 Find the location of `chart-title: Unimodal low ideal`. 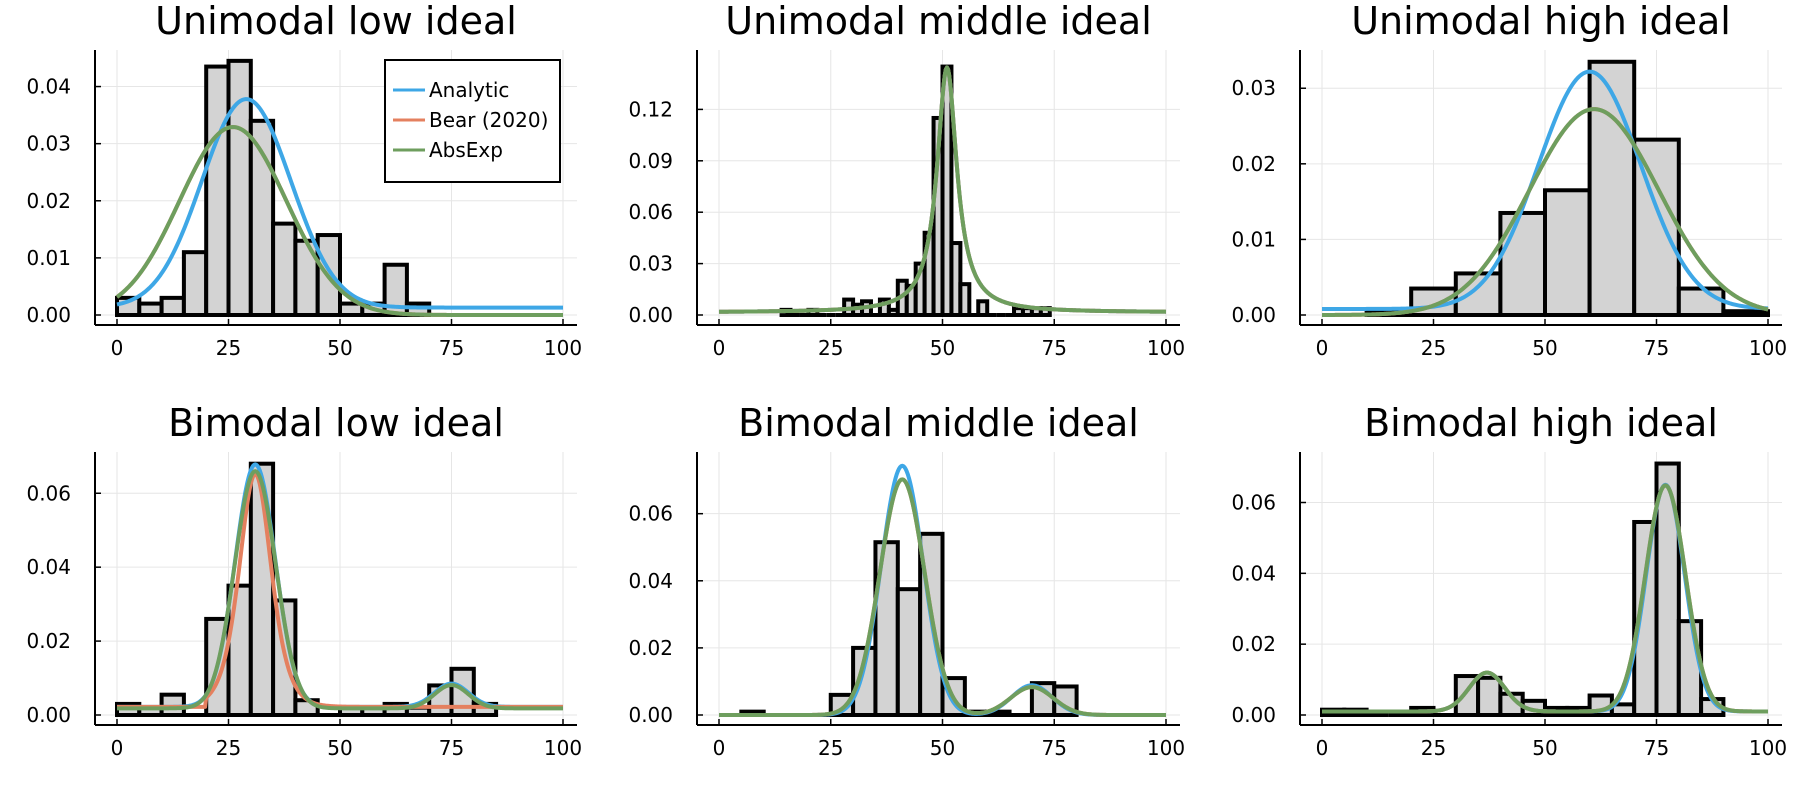

chart-title: Unimodal low ideal is located at coordinates (336, 21).